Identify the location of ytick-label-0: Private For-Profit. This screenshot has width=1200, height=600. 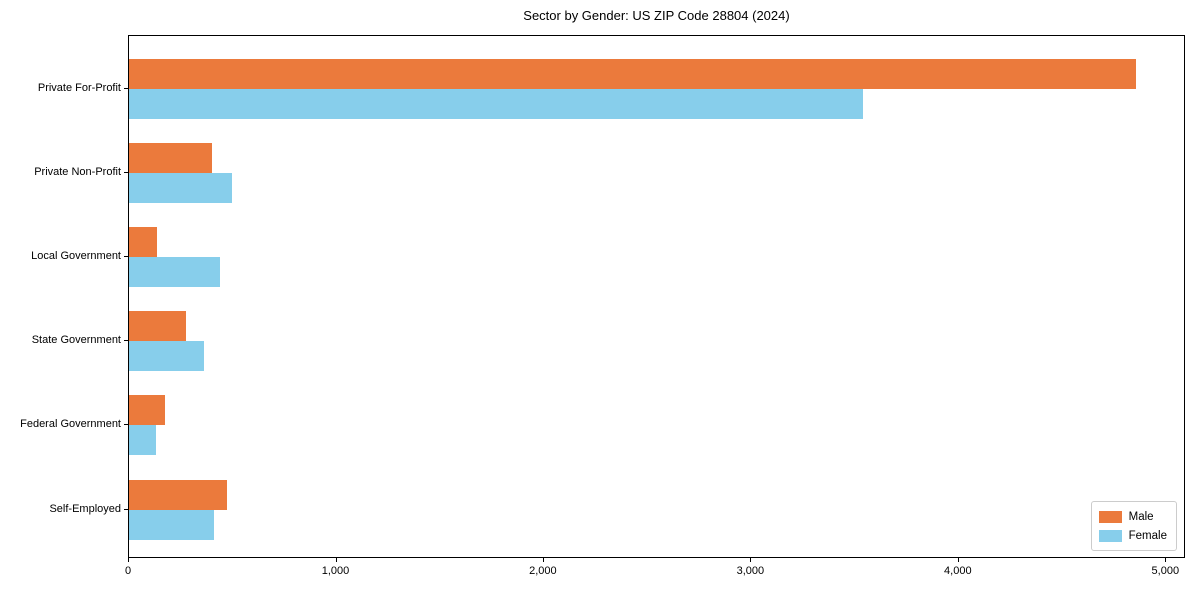
(79, 88).